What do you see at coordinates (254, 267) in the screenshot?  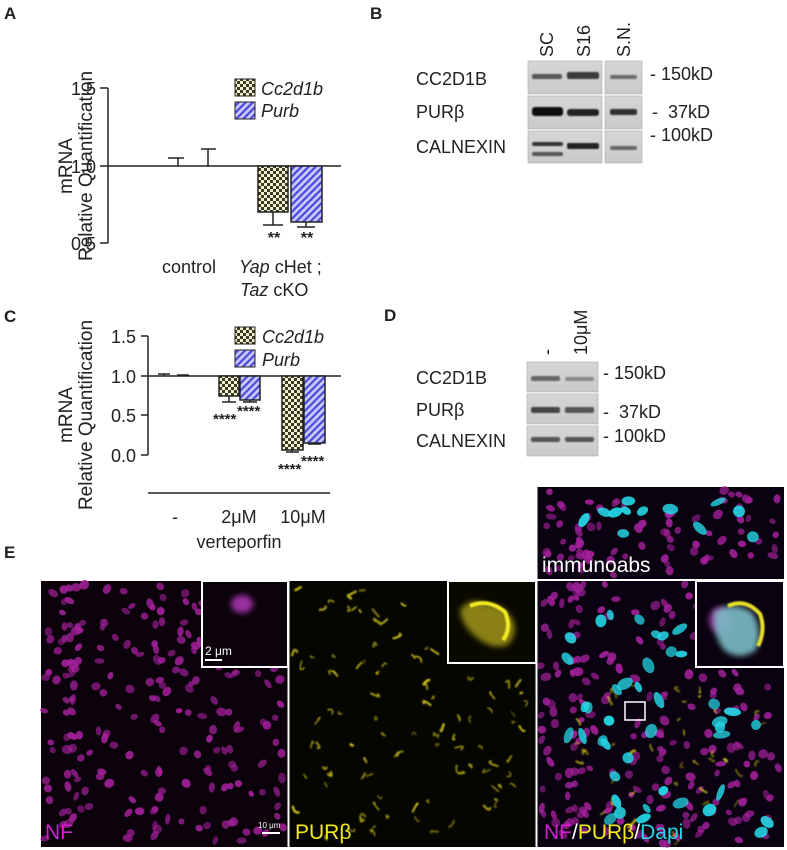 I see `a-xlabel-yap: Yap` at bounding box center [254, 267].